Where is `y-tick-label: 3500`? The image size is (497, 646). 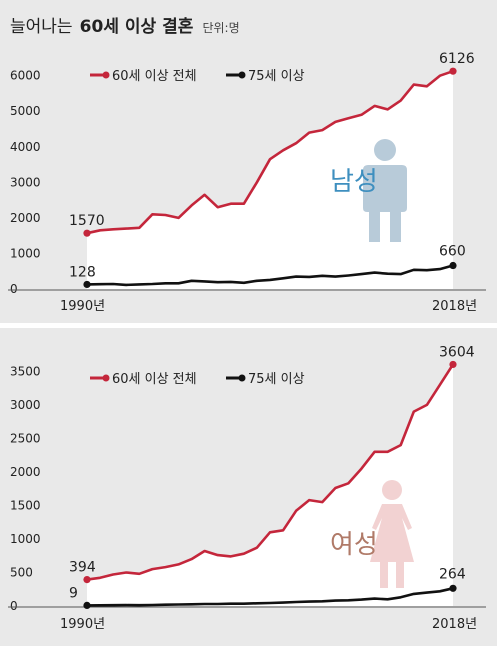
y-tick-label: 3500 is located at coordinates (25, 371).